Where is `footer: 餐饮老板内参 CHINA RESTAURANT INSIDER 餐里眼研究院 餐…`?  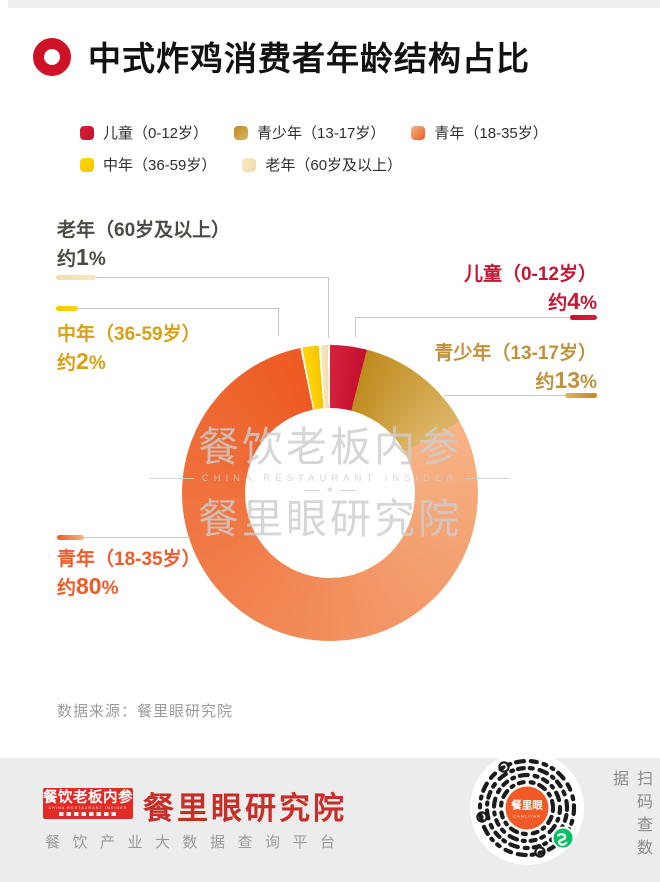 footer: 餐饮老板内参 CHINA RESTAURANT INSIDER 餐里眼研究院 餐… is located at coordinates (330, 816).